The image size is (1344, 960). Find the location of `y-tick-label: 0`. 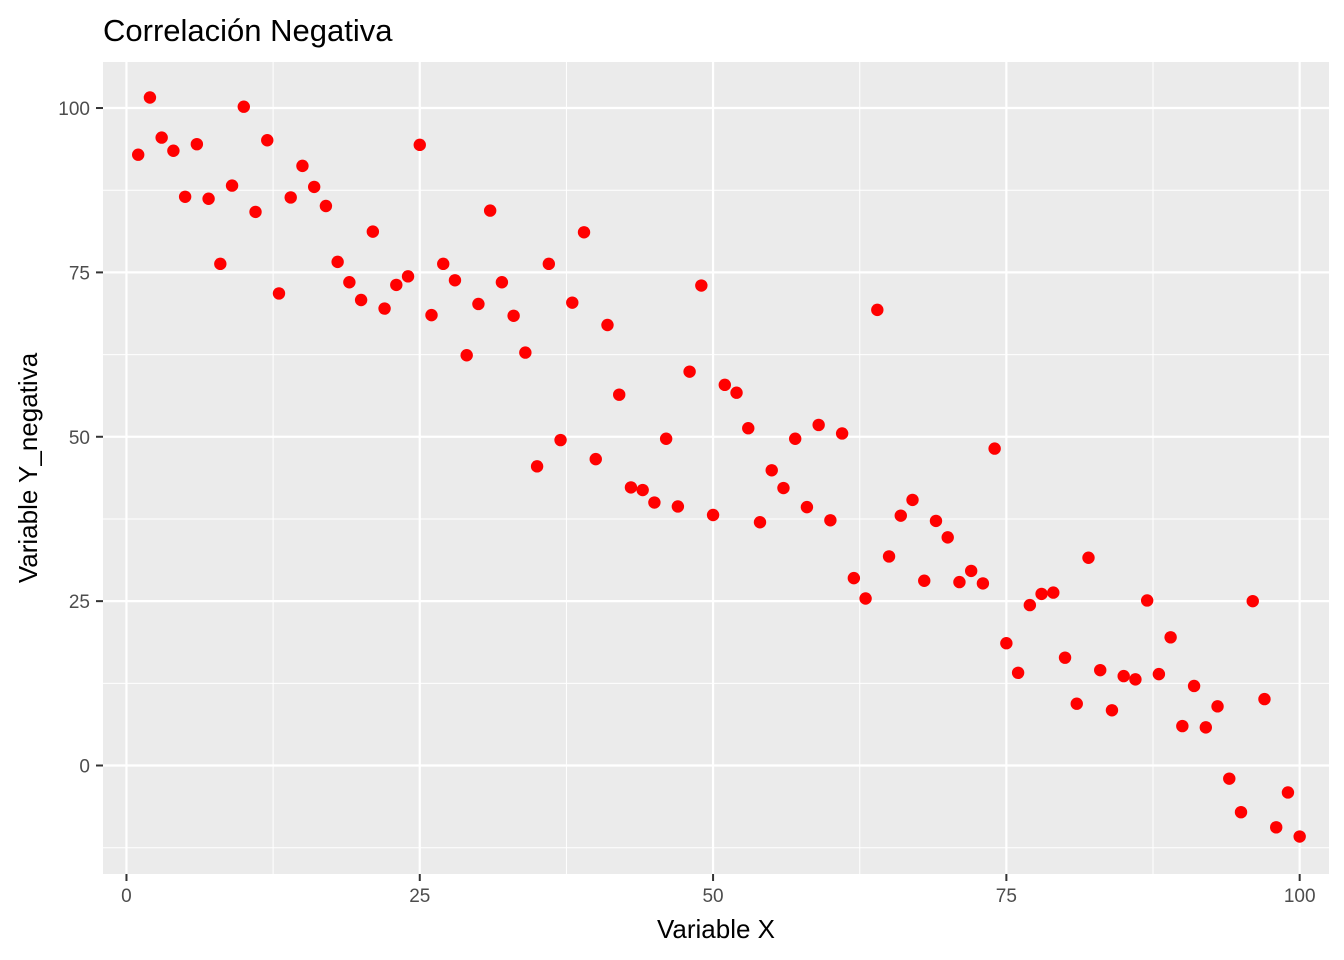

y-tick-label: 0 is located at coordinates (84, 767).